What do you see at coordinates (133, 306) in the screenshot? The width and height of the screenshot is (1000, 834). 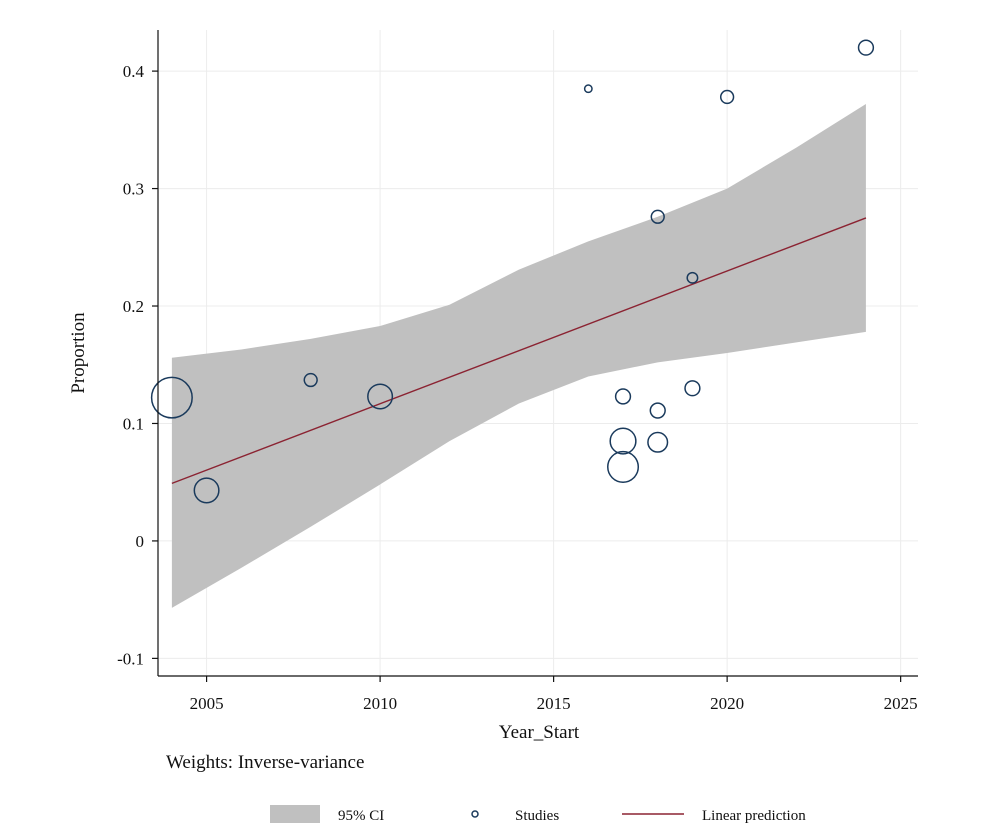 I see `y-tick-label: 0.2` at bounding box center [133, 306].